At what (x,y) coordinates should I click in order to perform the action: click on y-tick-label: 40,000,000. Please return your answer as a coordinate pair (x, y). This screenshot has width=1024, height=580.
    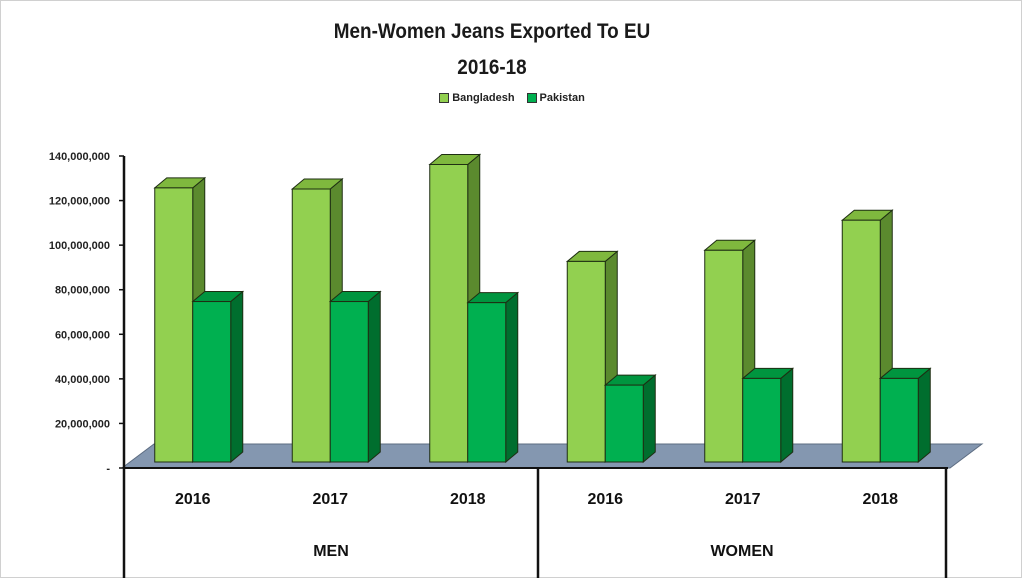
    Looking at the image, I should click on (82, 380).